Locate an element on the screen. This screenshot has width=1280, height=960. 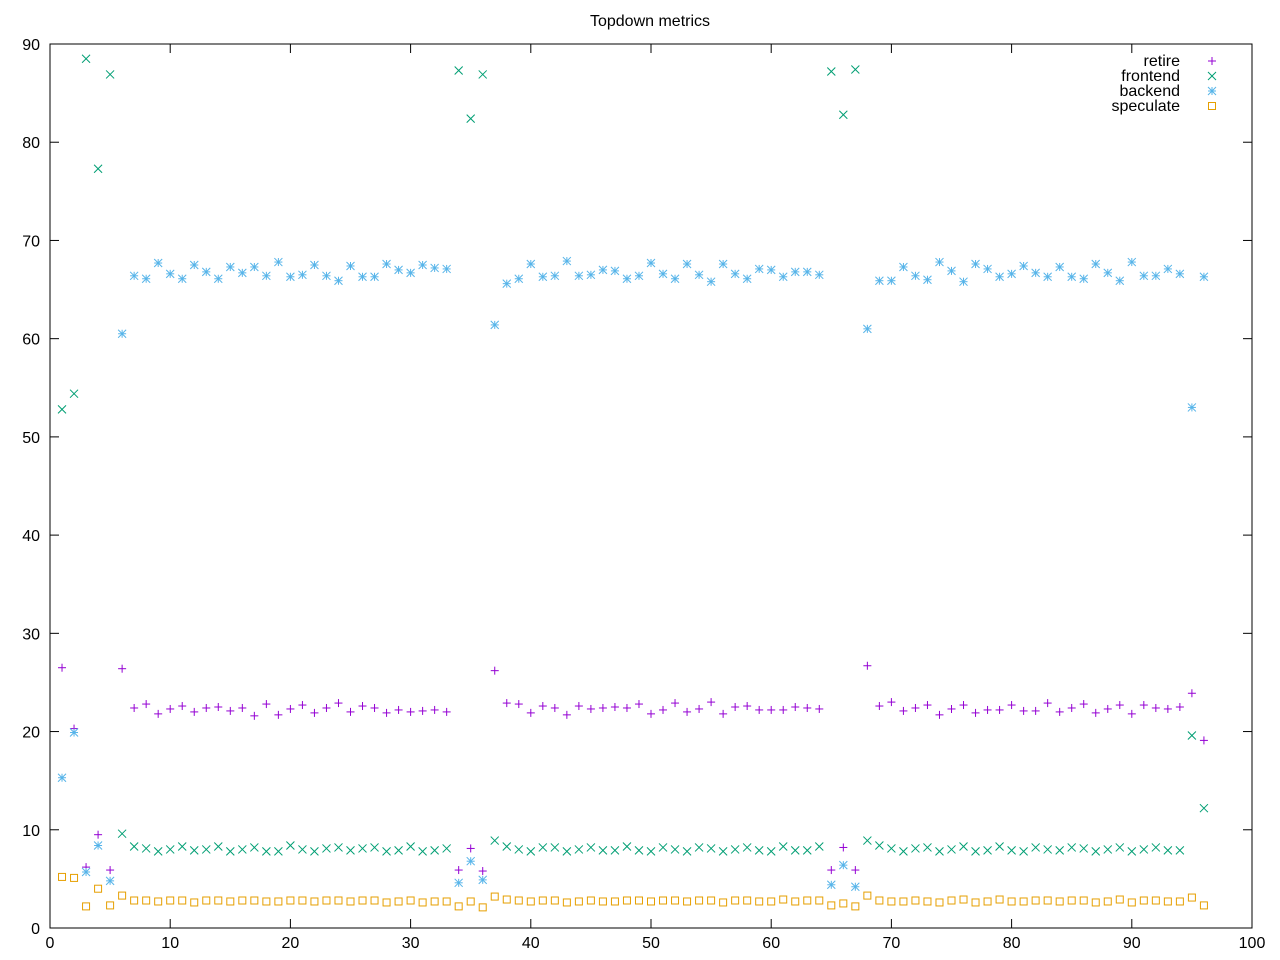
legend-label-retire: retire is located at coordinates (1162, 61).